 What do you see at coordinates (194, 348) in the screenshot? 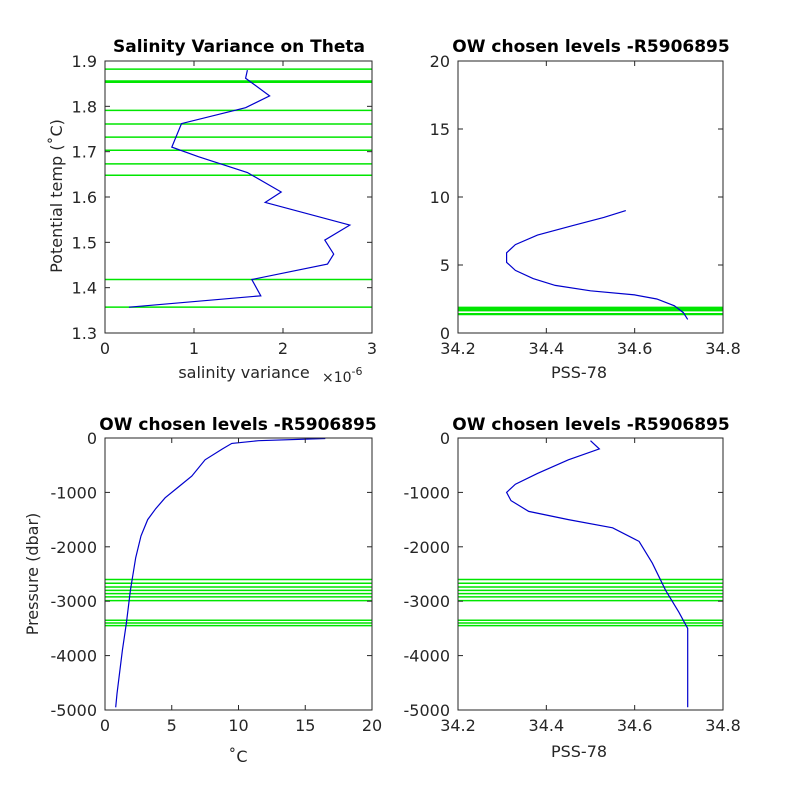
I see `x-tick-label: 1` at bounding box center [194, 348].